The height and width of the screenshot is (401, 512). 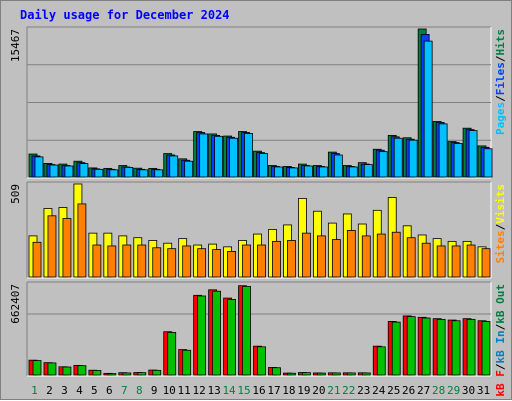 I want to click on x-tick-label-day-29: 29, so click(x=453, y=390).